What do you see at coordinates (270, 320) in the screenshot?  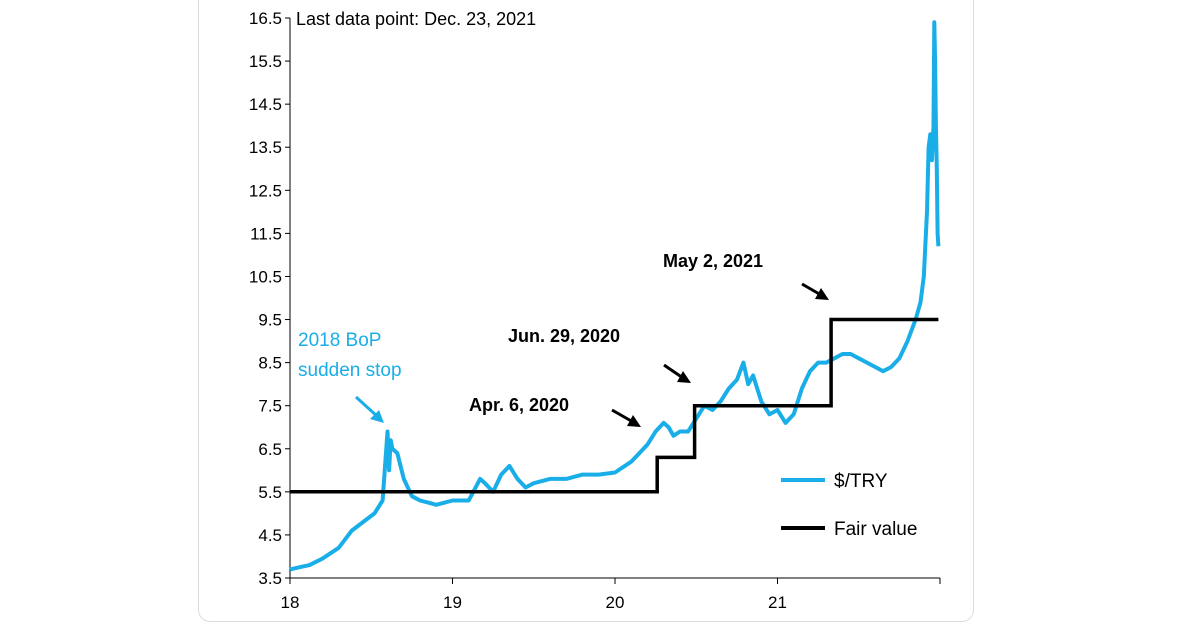 I see `y-tick-label: 9.5` at bounding box center [270, 320].